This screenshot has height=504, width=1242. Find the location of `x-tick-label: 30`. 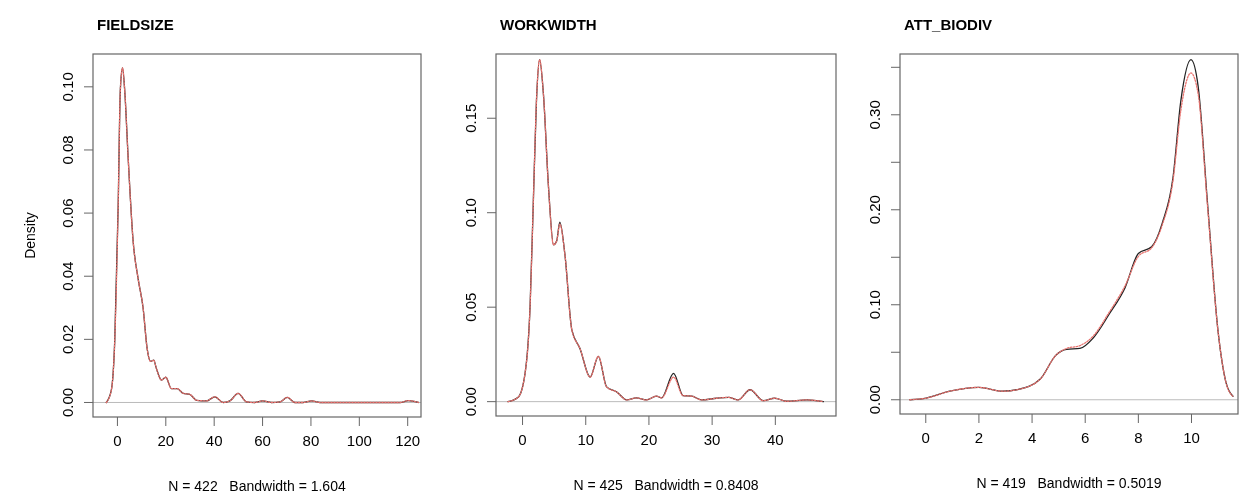

x-tick-label: 30 is located at coordinates (712, 439).